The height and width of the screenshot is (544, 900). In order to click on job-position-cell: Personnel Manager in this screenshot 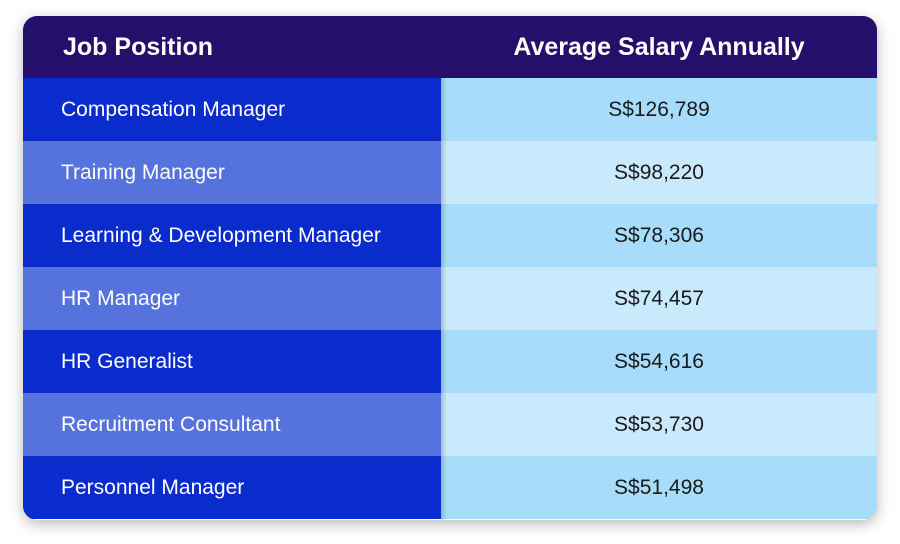, I will do `click(232, 487)`.